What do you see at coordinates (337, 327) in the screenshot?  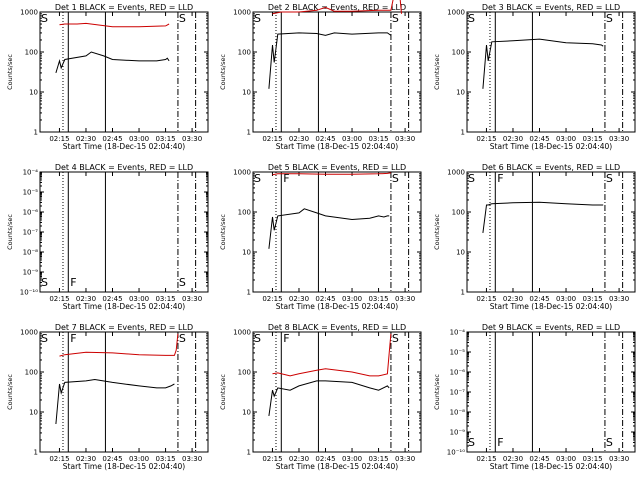 I see `chart-title: Det 8 BLACK = Events, RED = LLD` at bounding box center [337, 327].